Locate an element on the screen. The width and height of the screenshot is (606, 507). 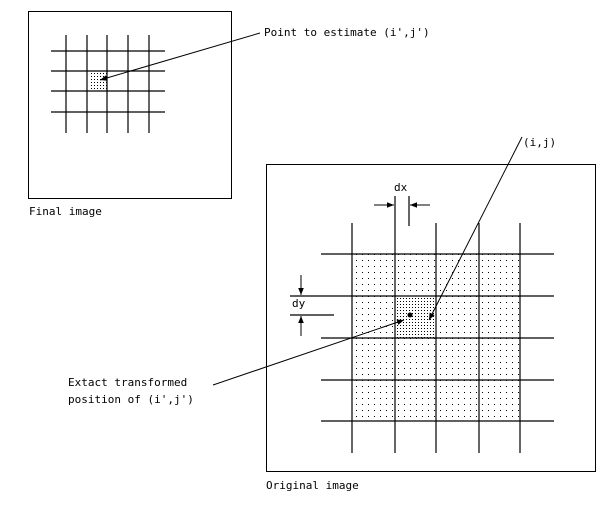
final-image-label: Final image is located at coordinates (65, 211).